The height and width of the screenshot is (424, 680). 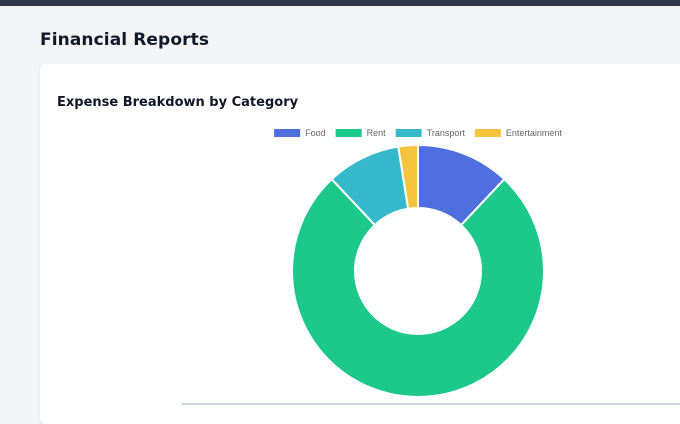 What do you see at coordinates (408, 133) in the screenshot?
I see `legend-swatch-transport` at bounding box center [408, 133].